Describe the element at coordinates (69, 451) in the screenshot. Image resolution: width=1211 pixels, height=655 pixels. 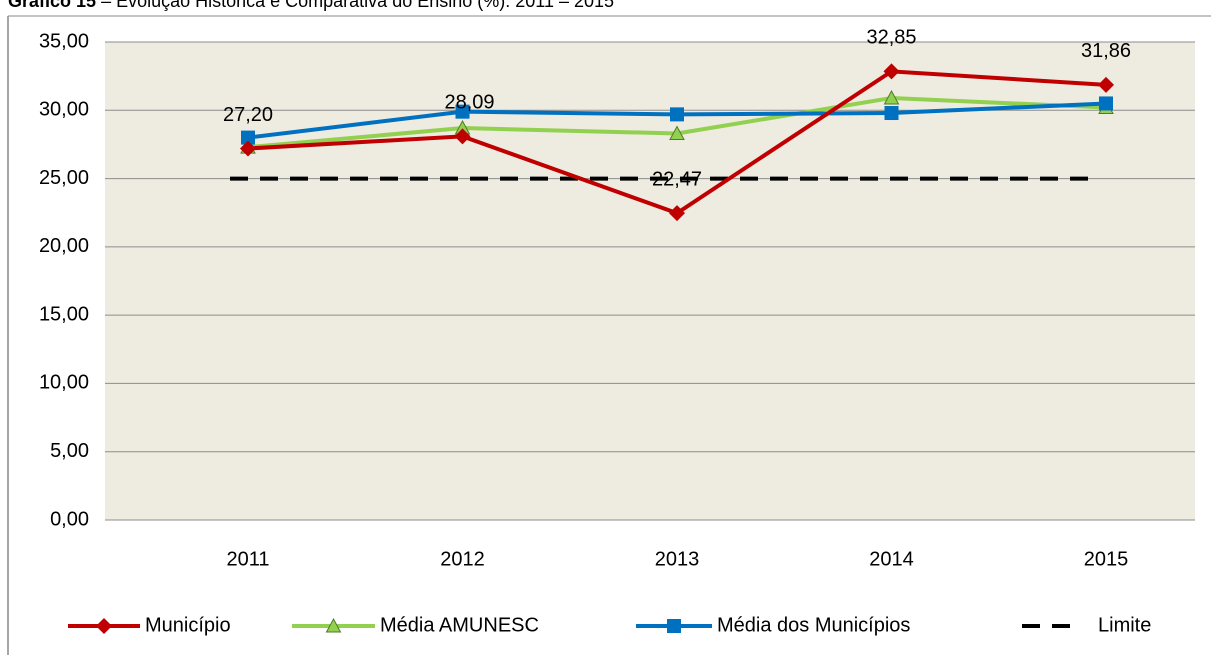
I see `y-tick-label: 5,00` at that location.